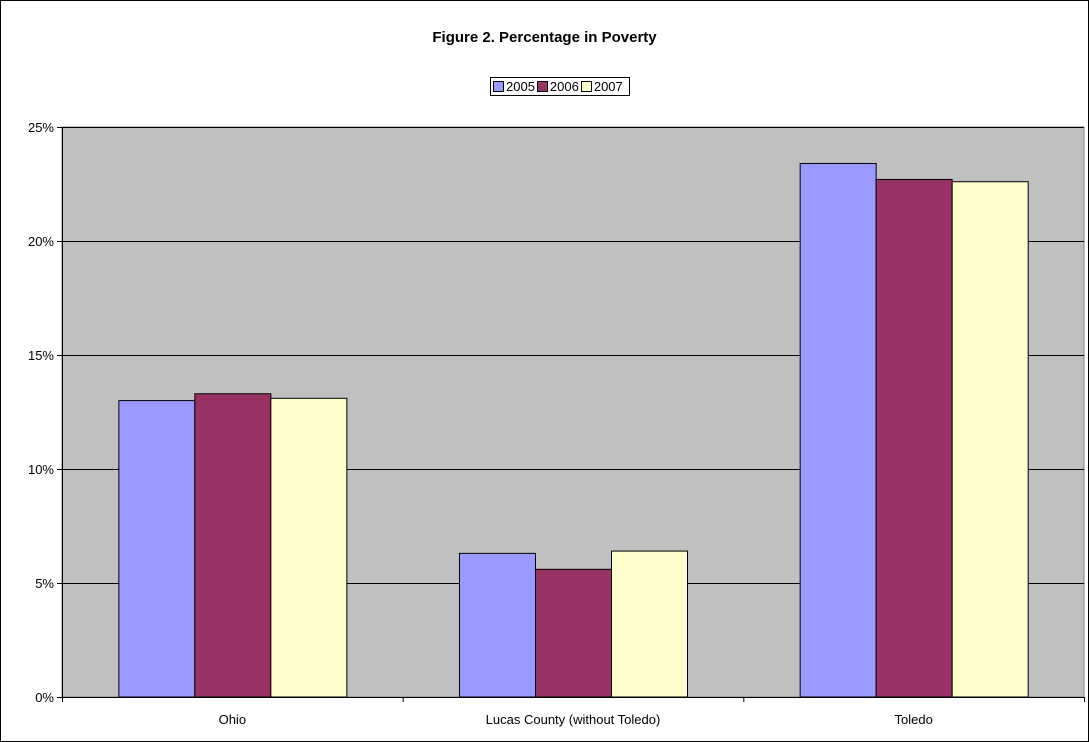 The width and height of the screenshot is (1089, 742). What do you see at coordinates (41, 127) in the screenshot?
I see `y-tick-label-25: 25%` at bounding box center [41, 127].